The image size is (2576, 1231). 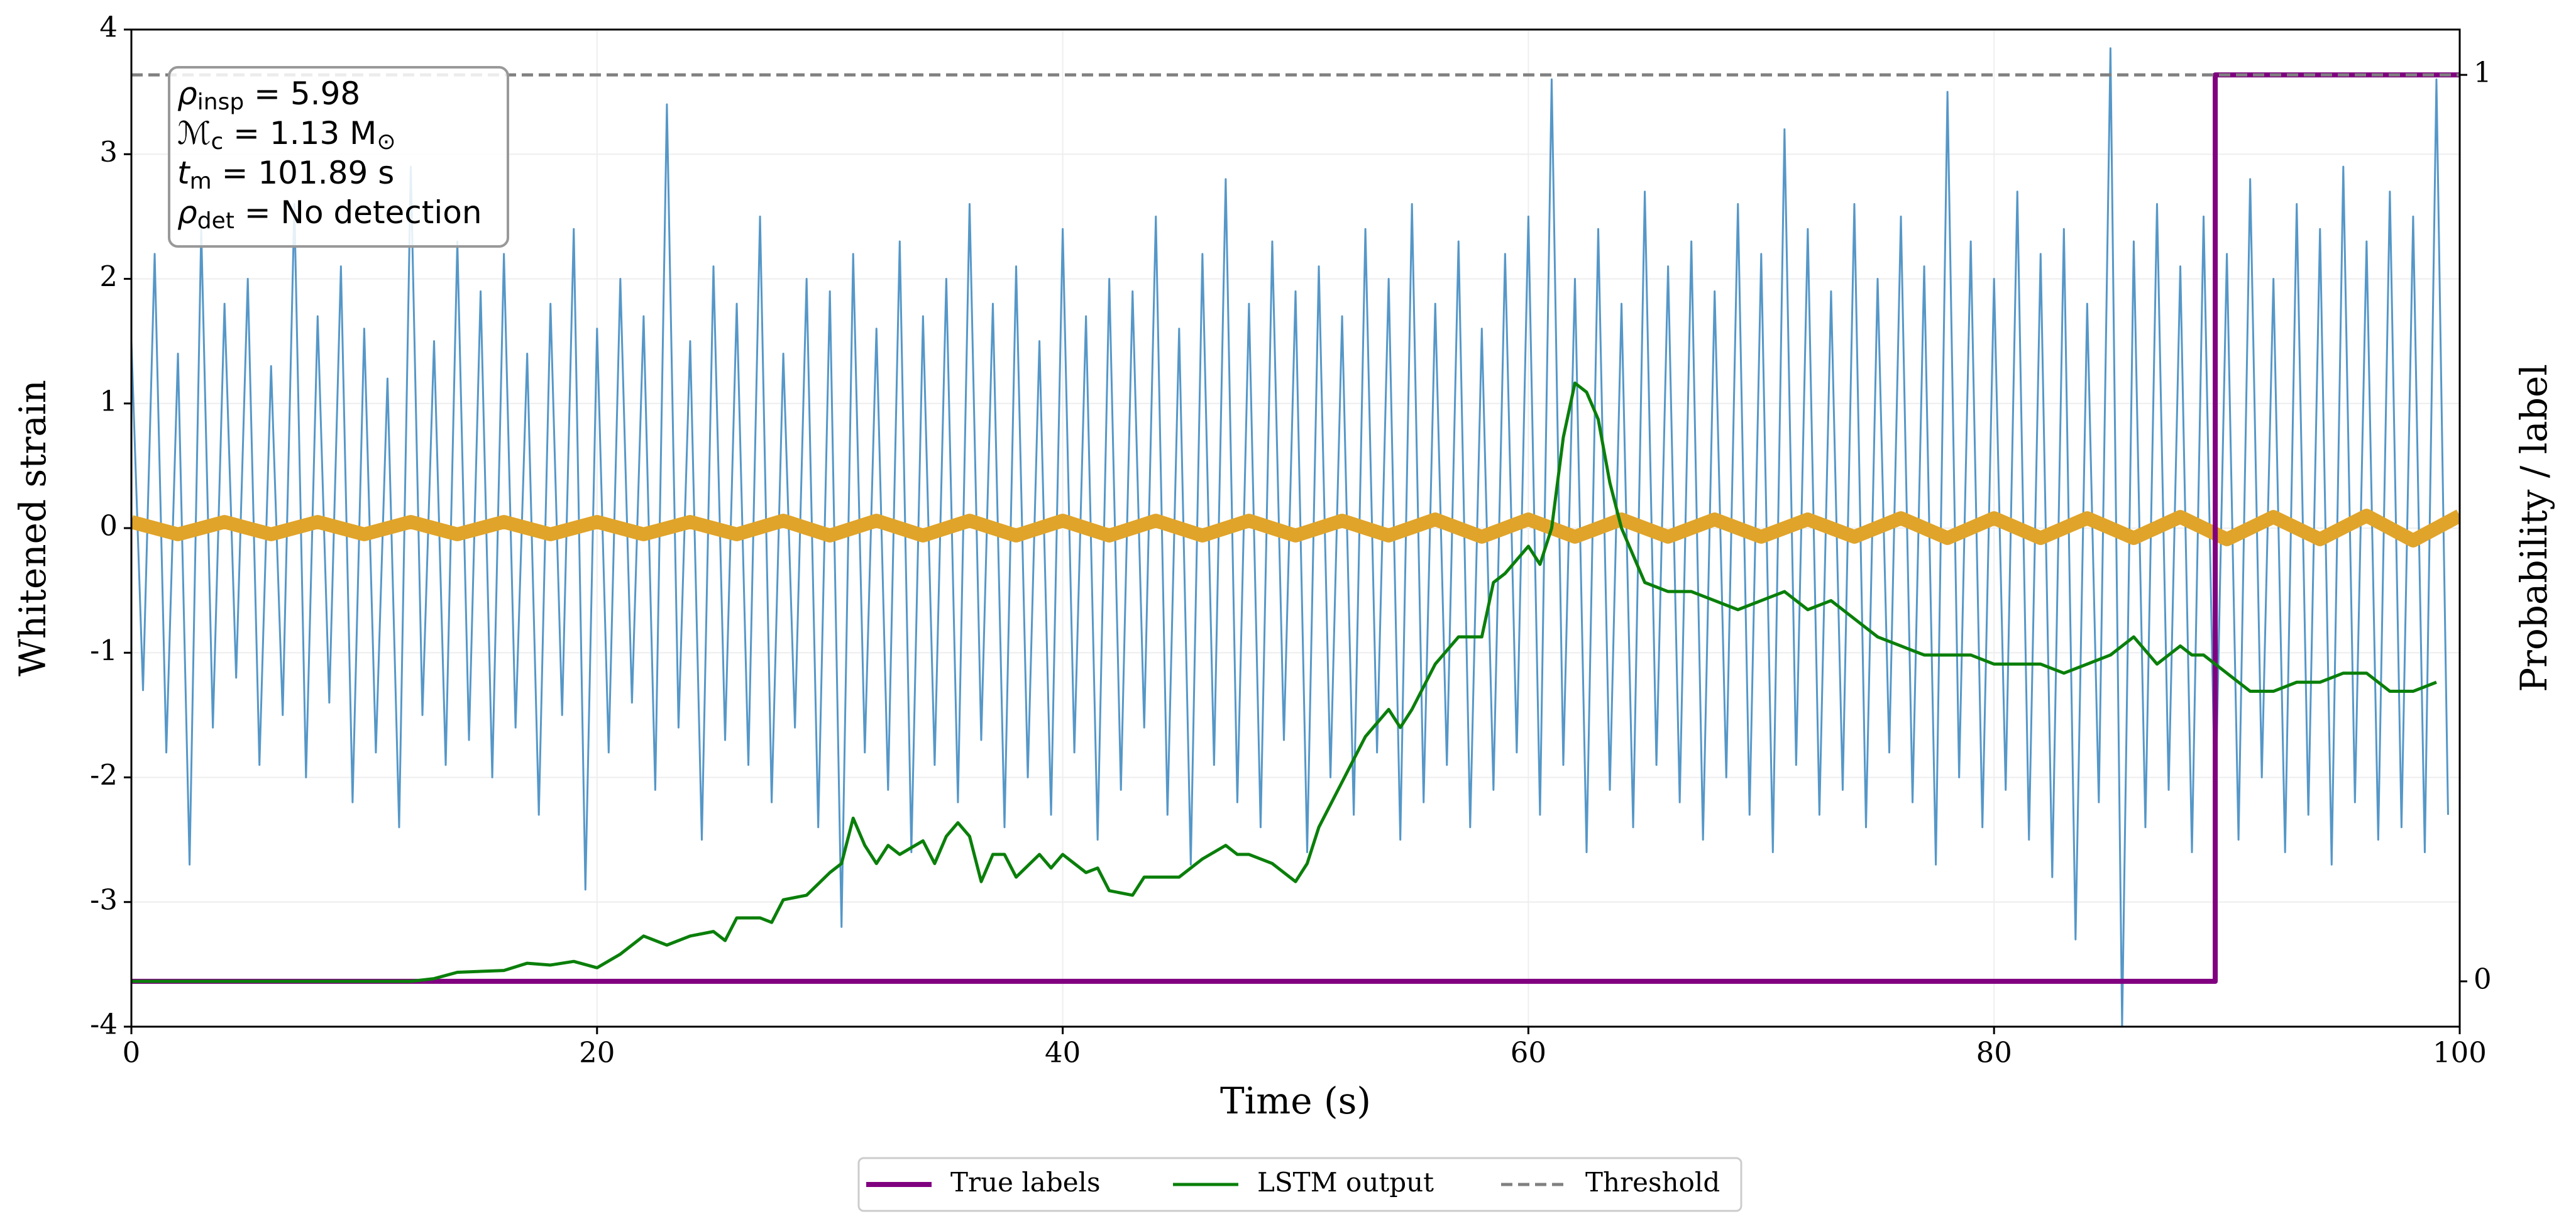 I want to click on x-tick-label: 20, so click(x=597, y=1052).